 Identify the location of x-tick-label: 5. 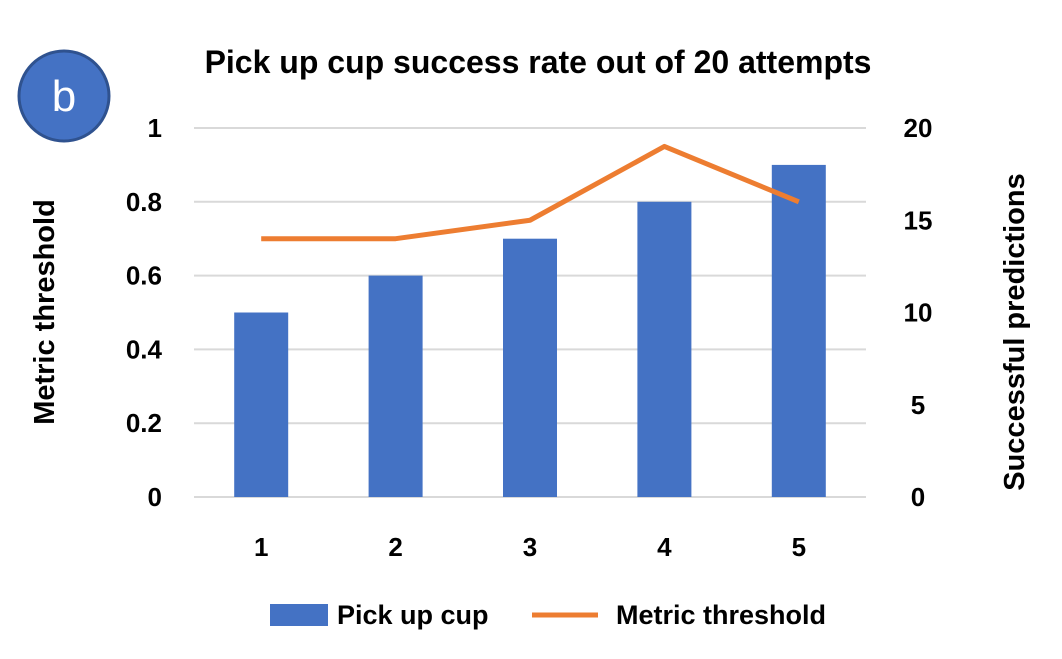
(799, 547).